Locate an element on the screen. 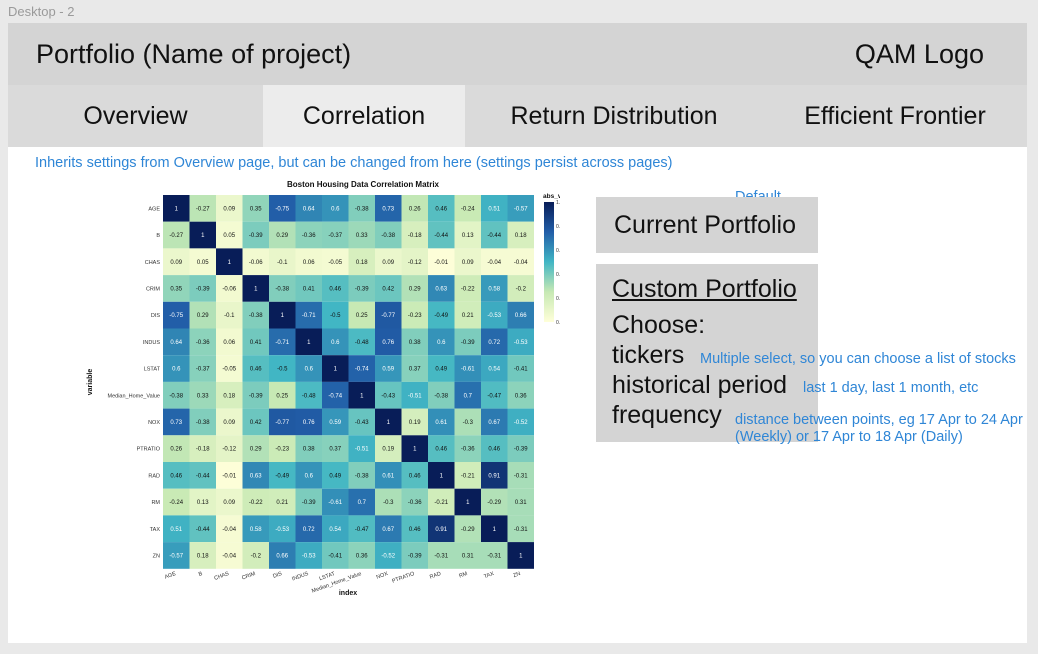 The height and width of the screenshot is (654, 1038). x-tick-label: INDUS is located at coordinates (300, 577).